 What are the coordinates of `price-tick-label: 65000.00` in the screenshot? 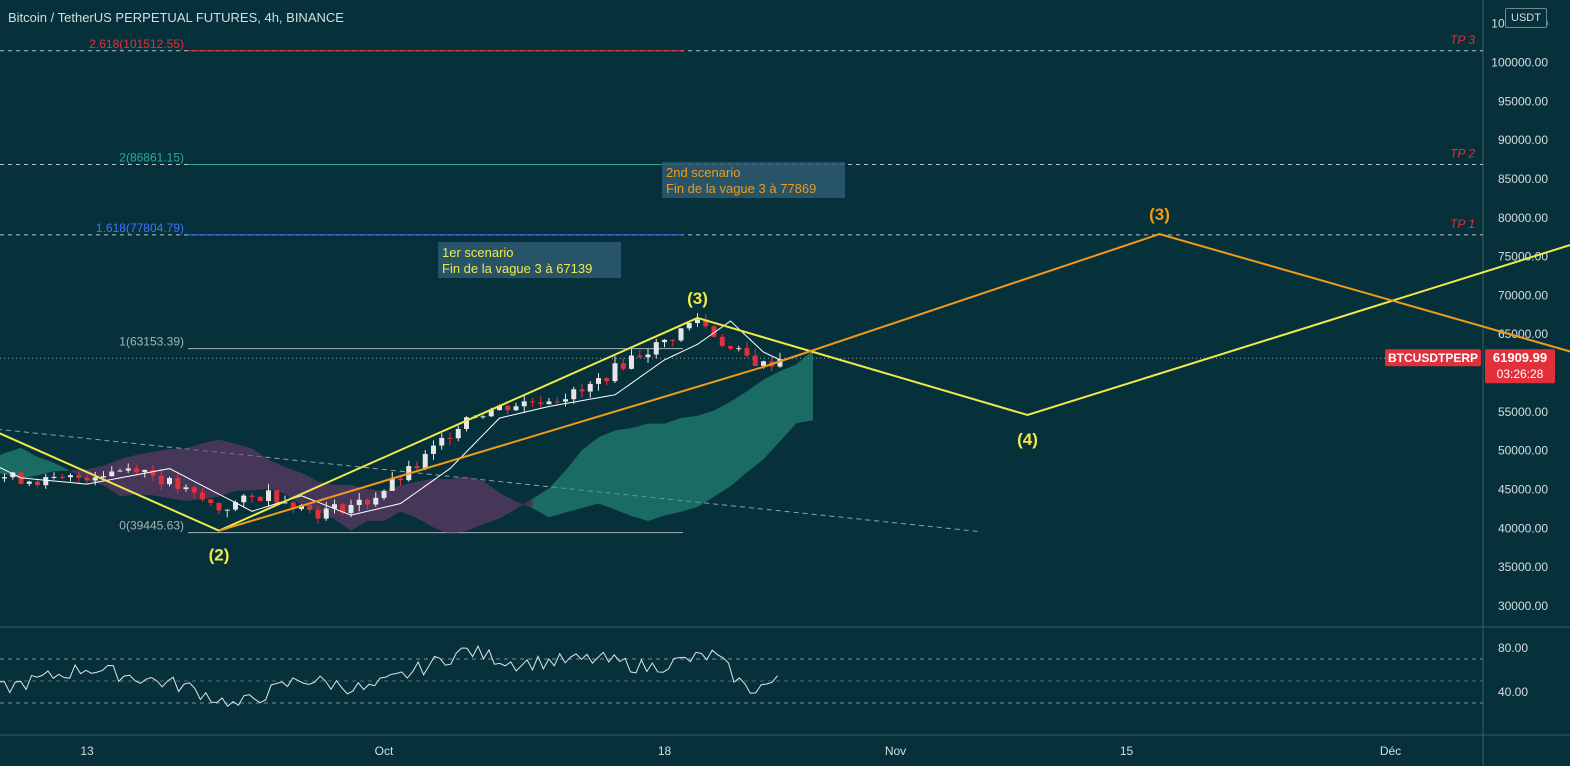 It's located at (1523, 334).